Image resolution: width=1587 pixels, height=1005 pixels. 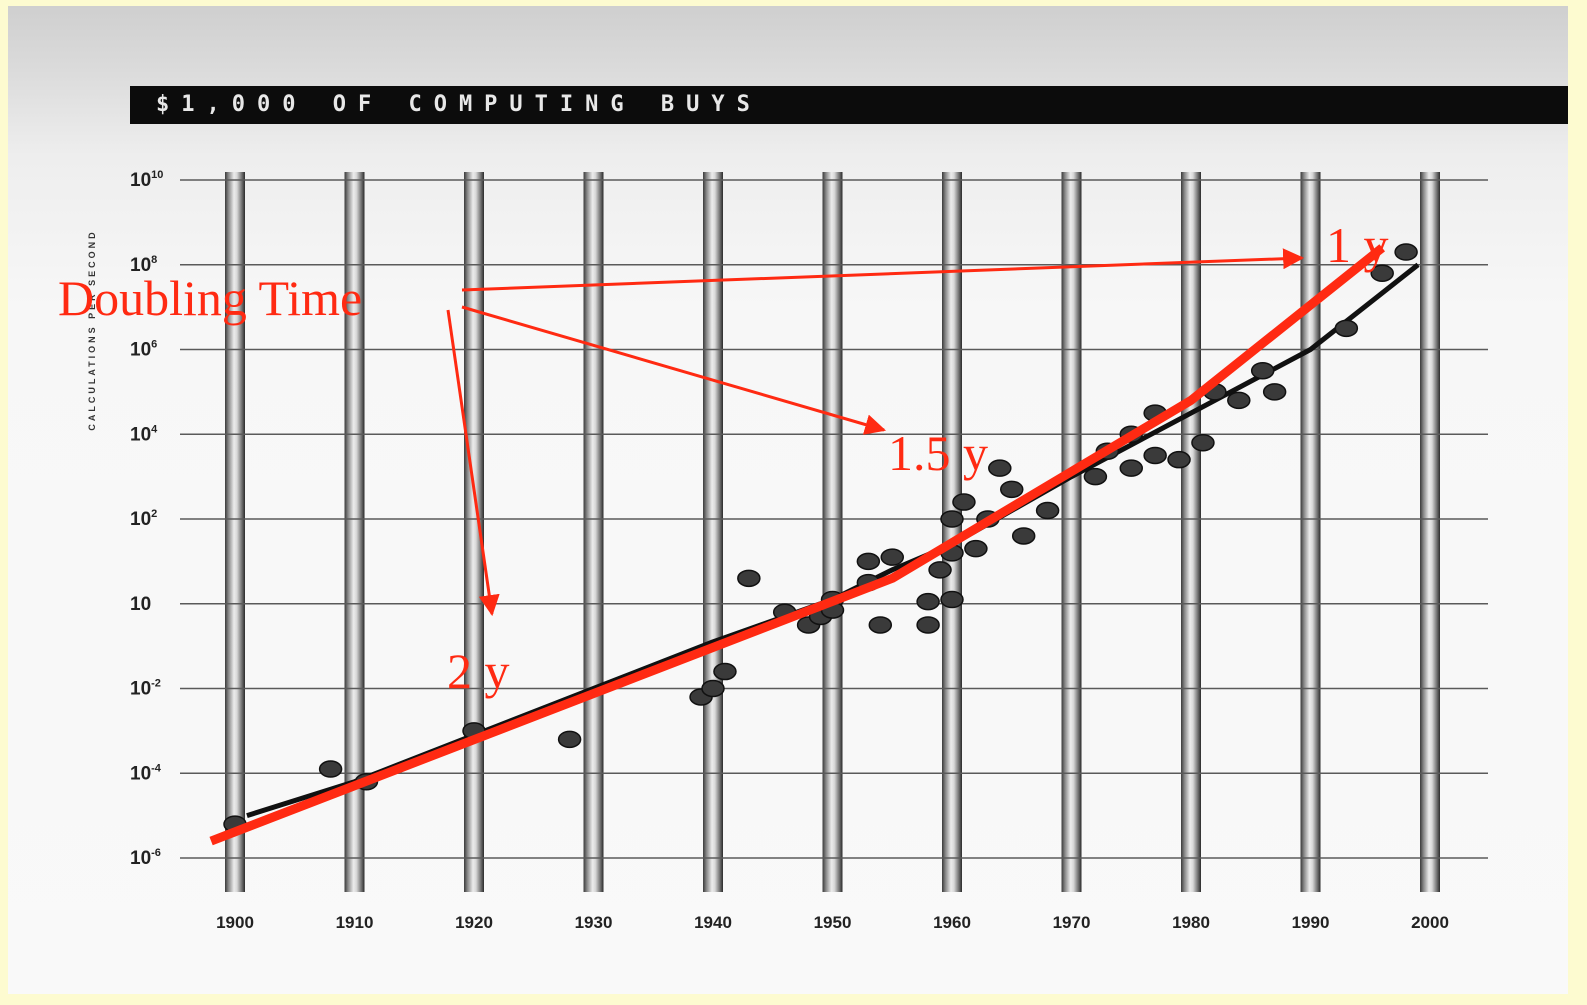 What do you see at coordinates (235, 922) in the screenshot?
I see `x-tick-label: 1900` at bounding box center [235, 922].